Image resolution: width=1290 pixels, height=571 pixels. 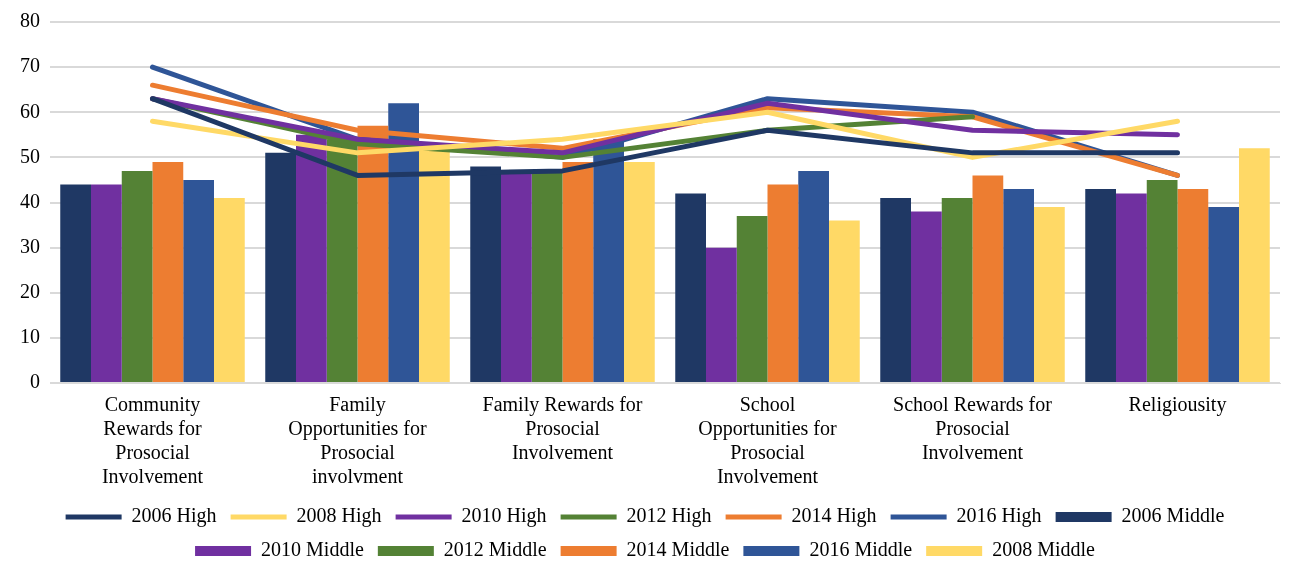 I want to click on legend-label: 2006 Middle, so click(x=1173, y=515).